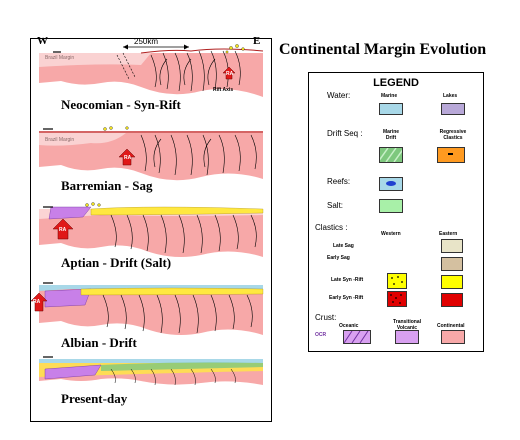 The image size is (520, 440). I want to click on legend-marine-label: Marine, so click(389, 96).